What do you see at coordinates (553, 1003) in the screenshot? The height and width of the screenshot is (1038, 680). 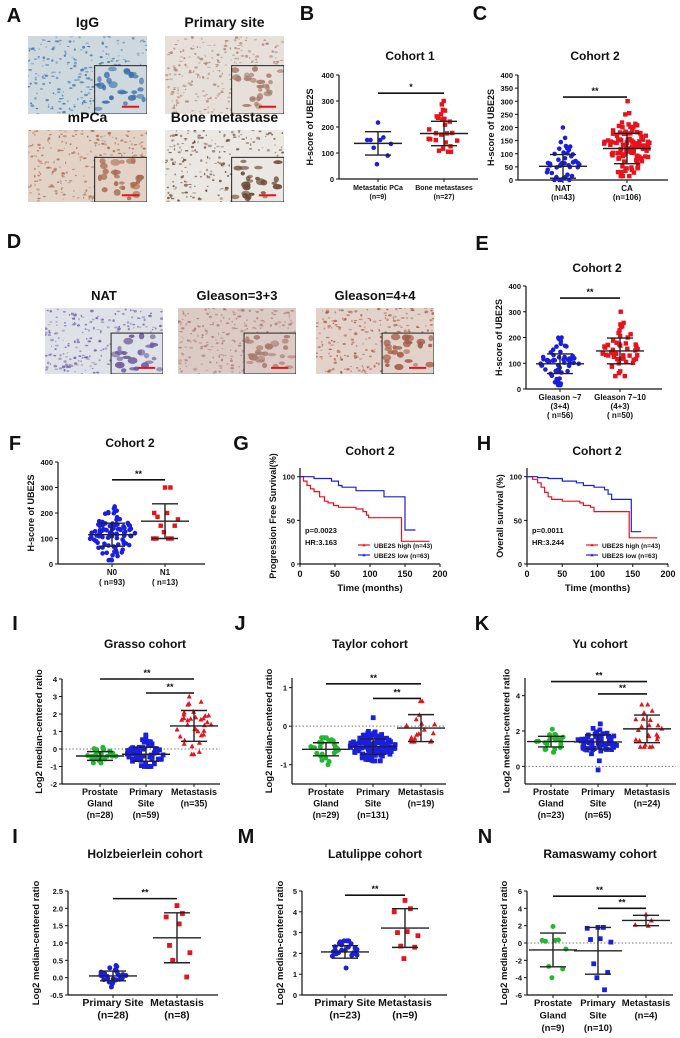 I see `group-label: Prostate` at bounding box center [553, 1003].